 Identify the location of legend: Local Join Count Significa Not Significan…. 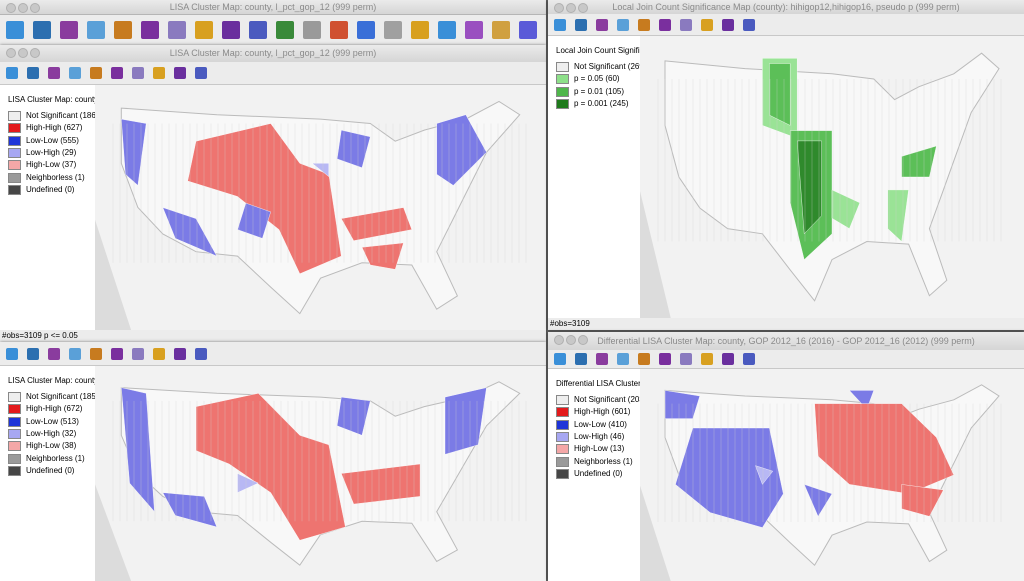
(594, 177).